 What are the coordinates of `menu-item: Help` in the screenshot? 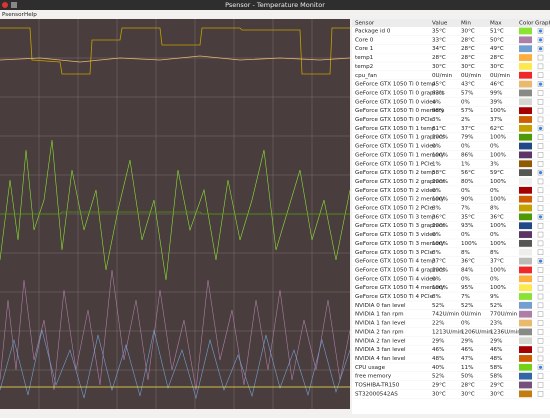 It's located at (30, 15).